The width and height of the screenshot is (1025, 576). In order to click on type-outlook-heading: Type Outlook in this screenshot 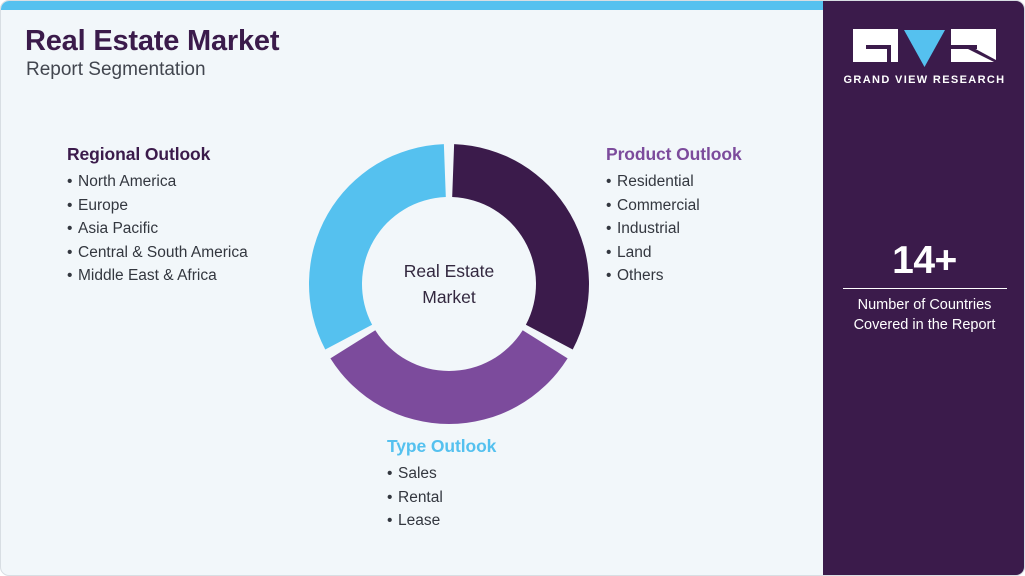, I will do `click(442, 446)`.